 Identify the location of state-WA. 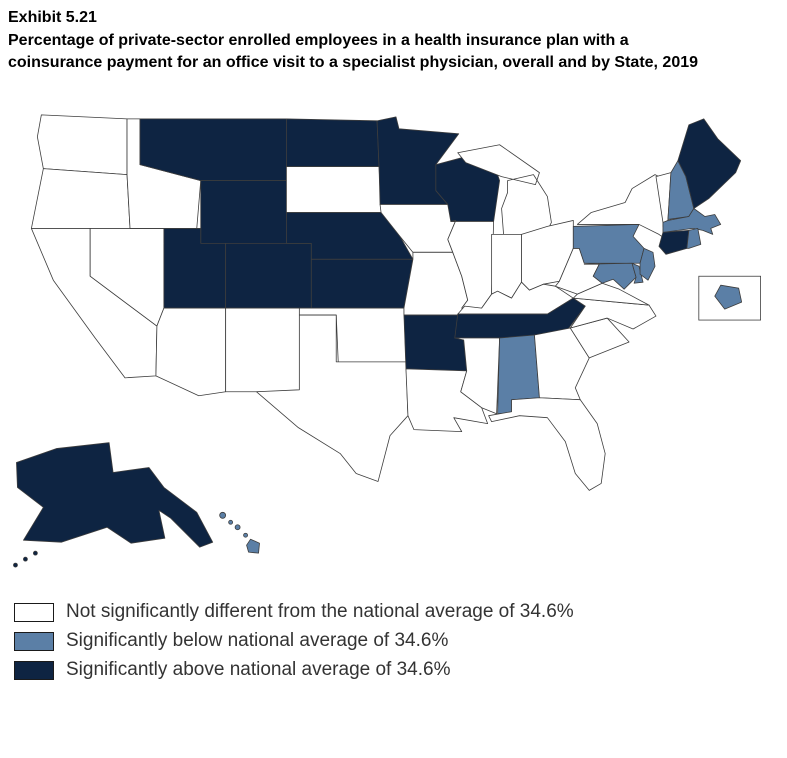
(82, 145).